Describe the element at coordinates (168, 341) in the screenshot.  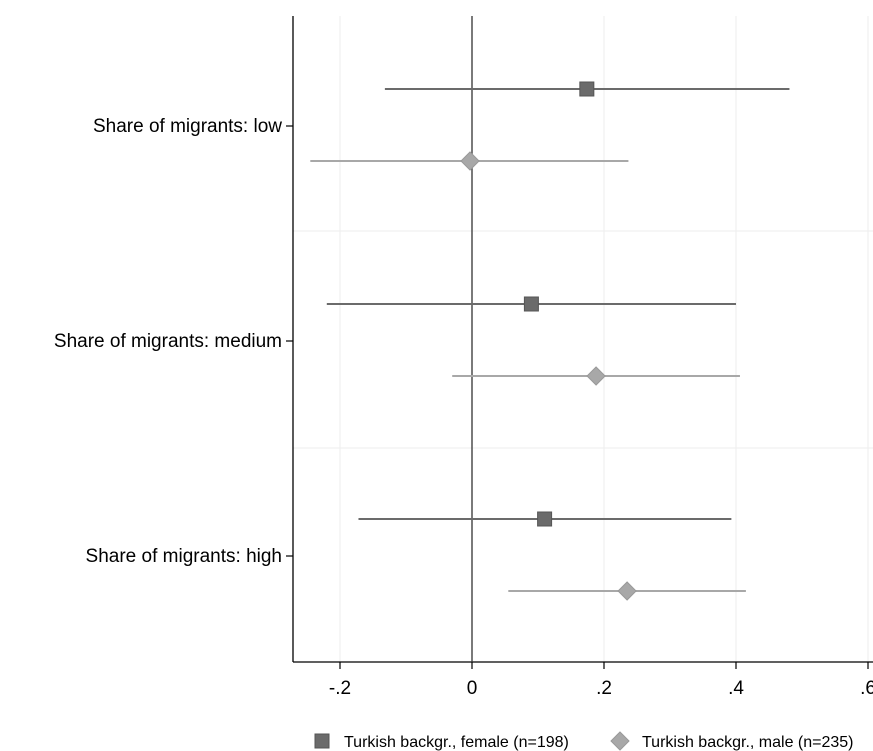
I see `category-label: Share of migrants: medium` at that location.